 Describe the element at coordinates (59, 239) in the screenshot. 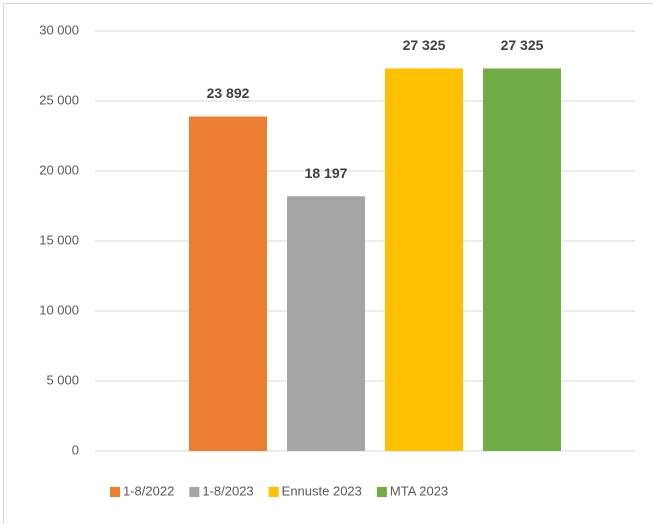

I see `y-tick-label: 15 000` at that location.